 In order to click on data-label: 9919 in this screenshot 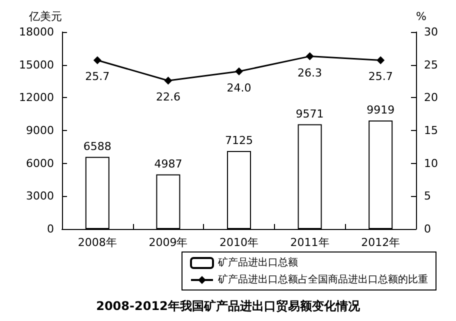, I will do `click(380, 109)`.